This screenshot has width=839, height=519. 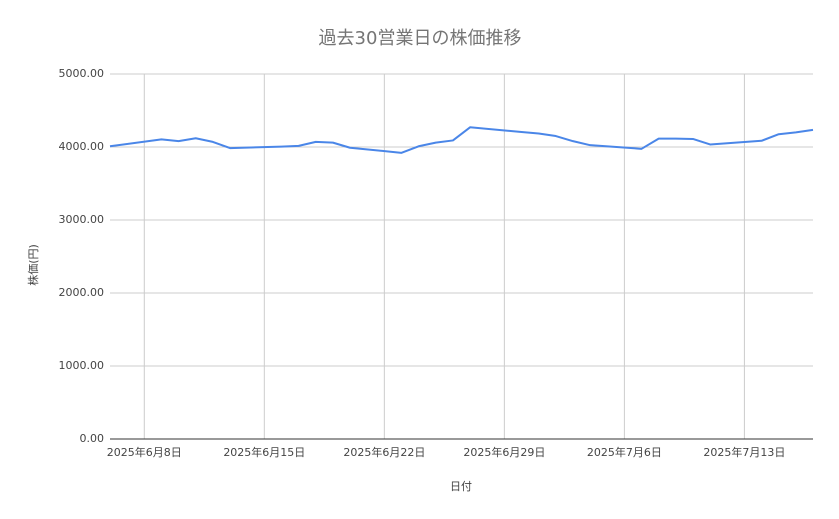 What do you see at coordinates (504, 452) in the screenshot?
I see `x-tick-label: 2025年6月29日` at bounding box center [504, 452].